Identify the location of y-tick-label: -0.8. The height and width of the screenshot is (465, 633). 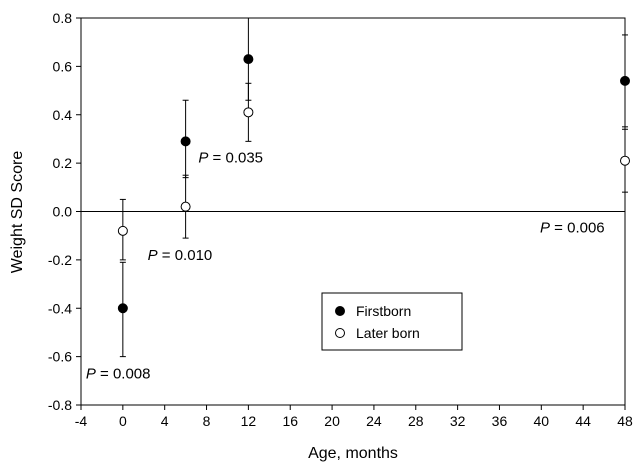
(60, 405).